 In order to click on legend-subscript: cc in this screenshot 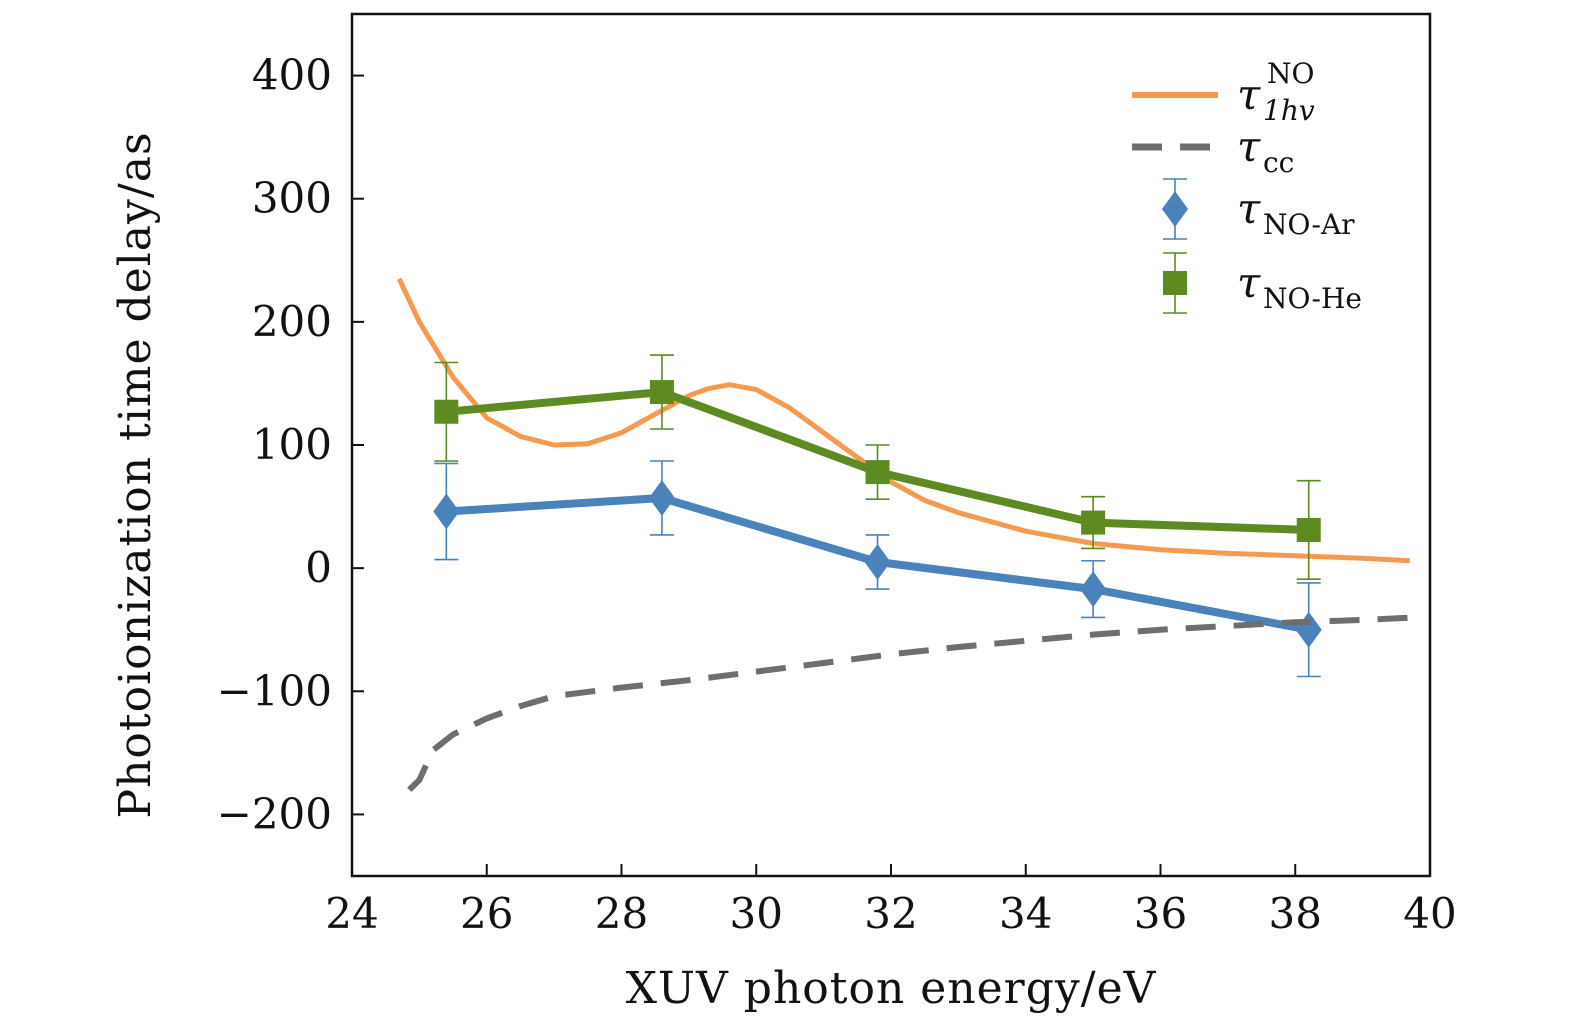, I will do `click(1278, 162)`.